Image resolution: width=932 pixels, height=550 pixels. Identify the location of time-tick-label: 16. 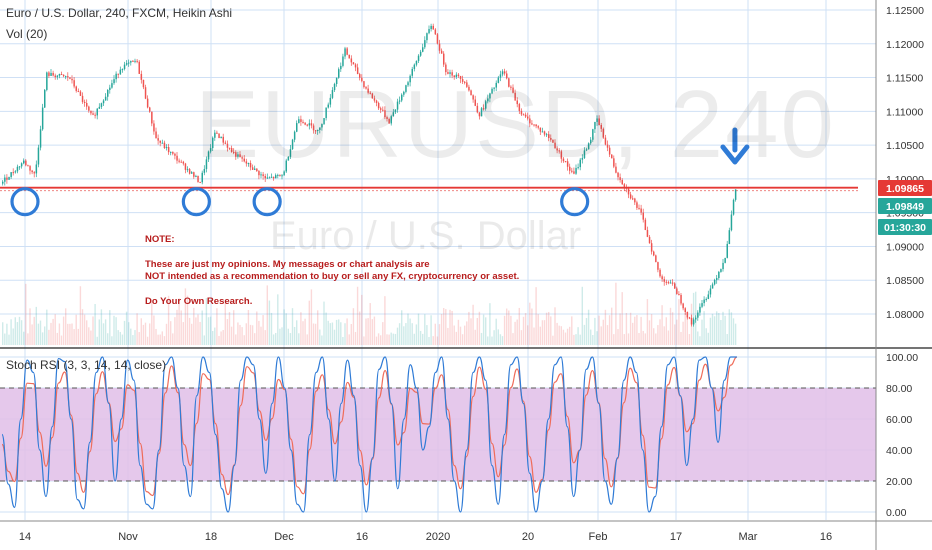
(826, 537).